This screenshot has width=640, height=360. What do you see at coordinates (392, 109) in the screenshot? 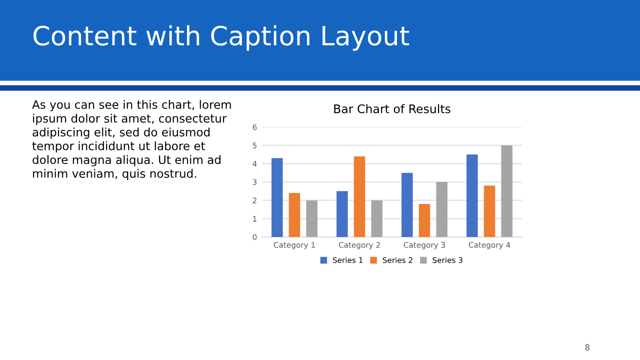
I see `chart-title: Bar Chart of Results` at bounding box center [392, 109].